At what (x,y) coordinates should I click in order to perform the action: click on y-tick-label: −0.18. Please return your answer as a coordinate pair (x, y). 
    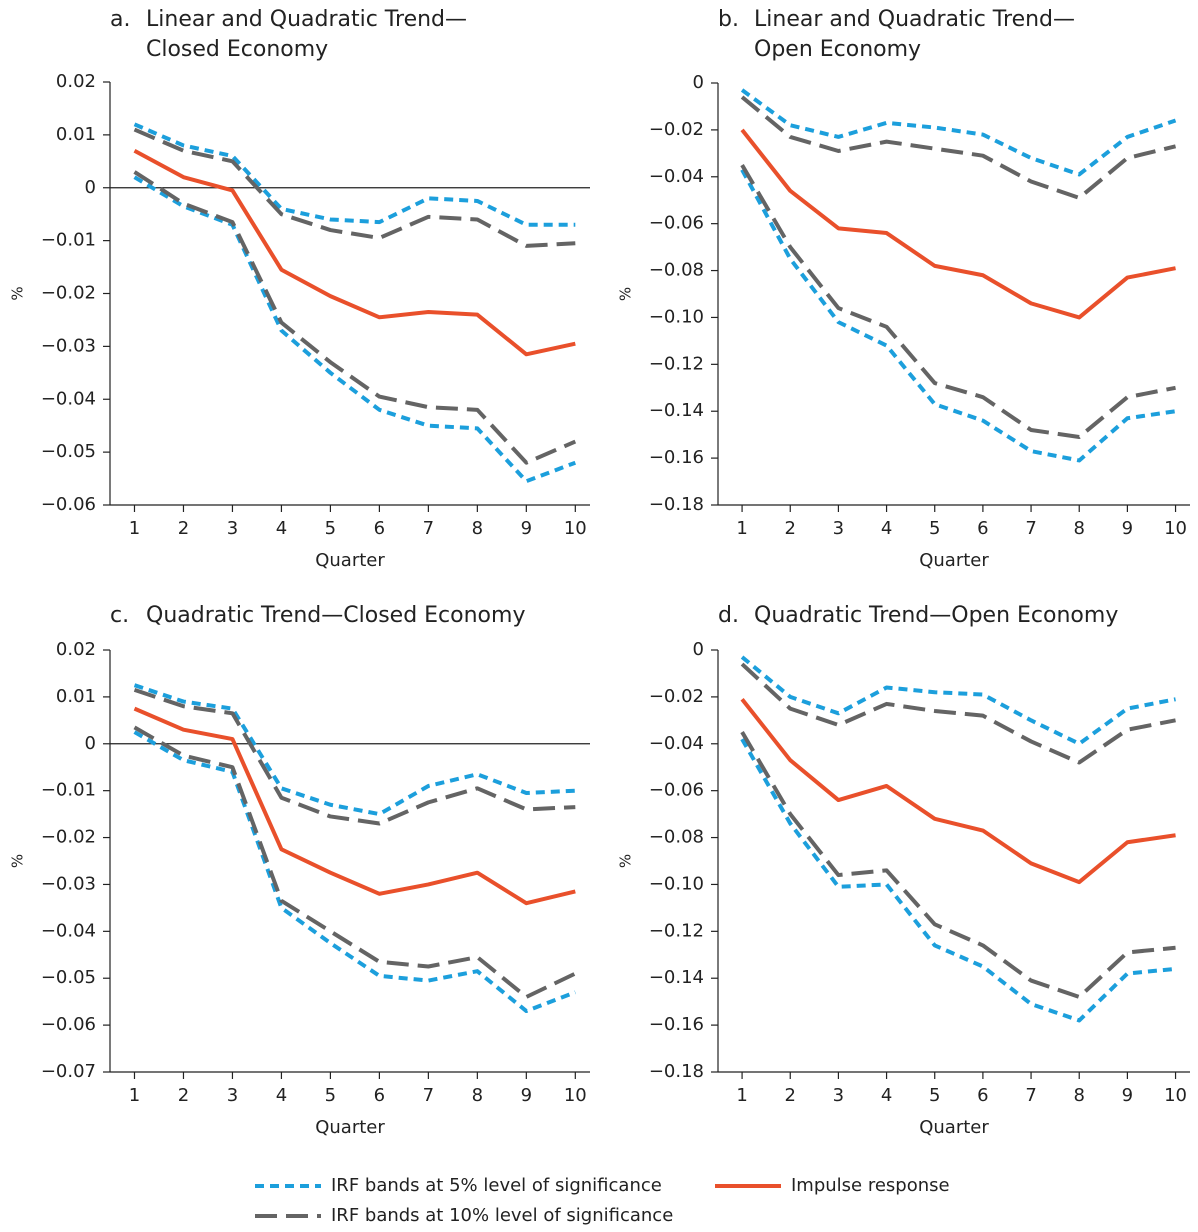
    Looking at the image, I should click on (676, 504).